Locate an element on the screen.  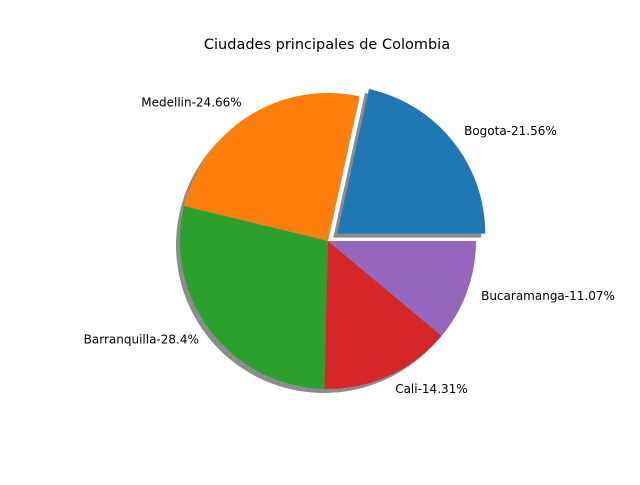
pie-label-bogota: Bogota-21.56% is located at coordinates (510, 131).